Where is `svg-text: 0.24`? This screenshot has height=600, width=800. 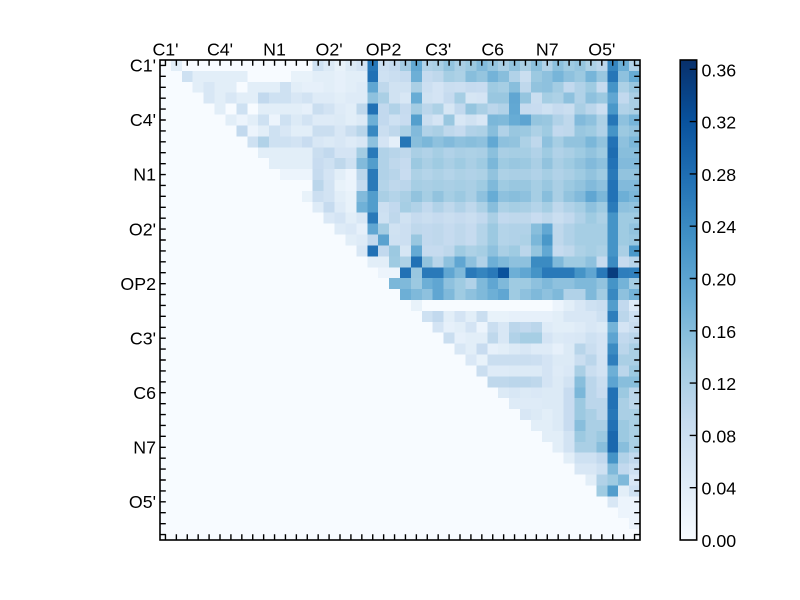
svg-text: 0.24 is located at coordinates (719, 227).